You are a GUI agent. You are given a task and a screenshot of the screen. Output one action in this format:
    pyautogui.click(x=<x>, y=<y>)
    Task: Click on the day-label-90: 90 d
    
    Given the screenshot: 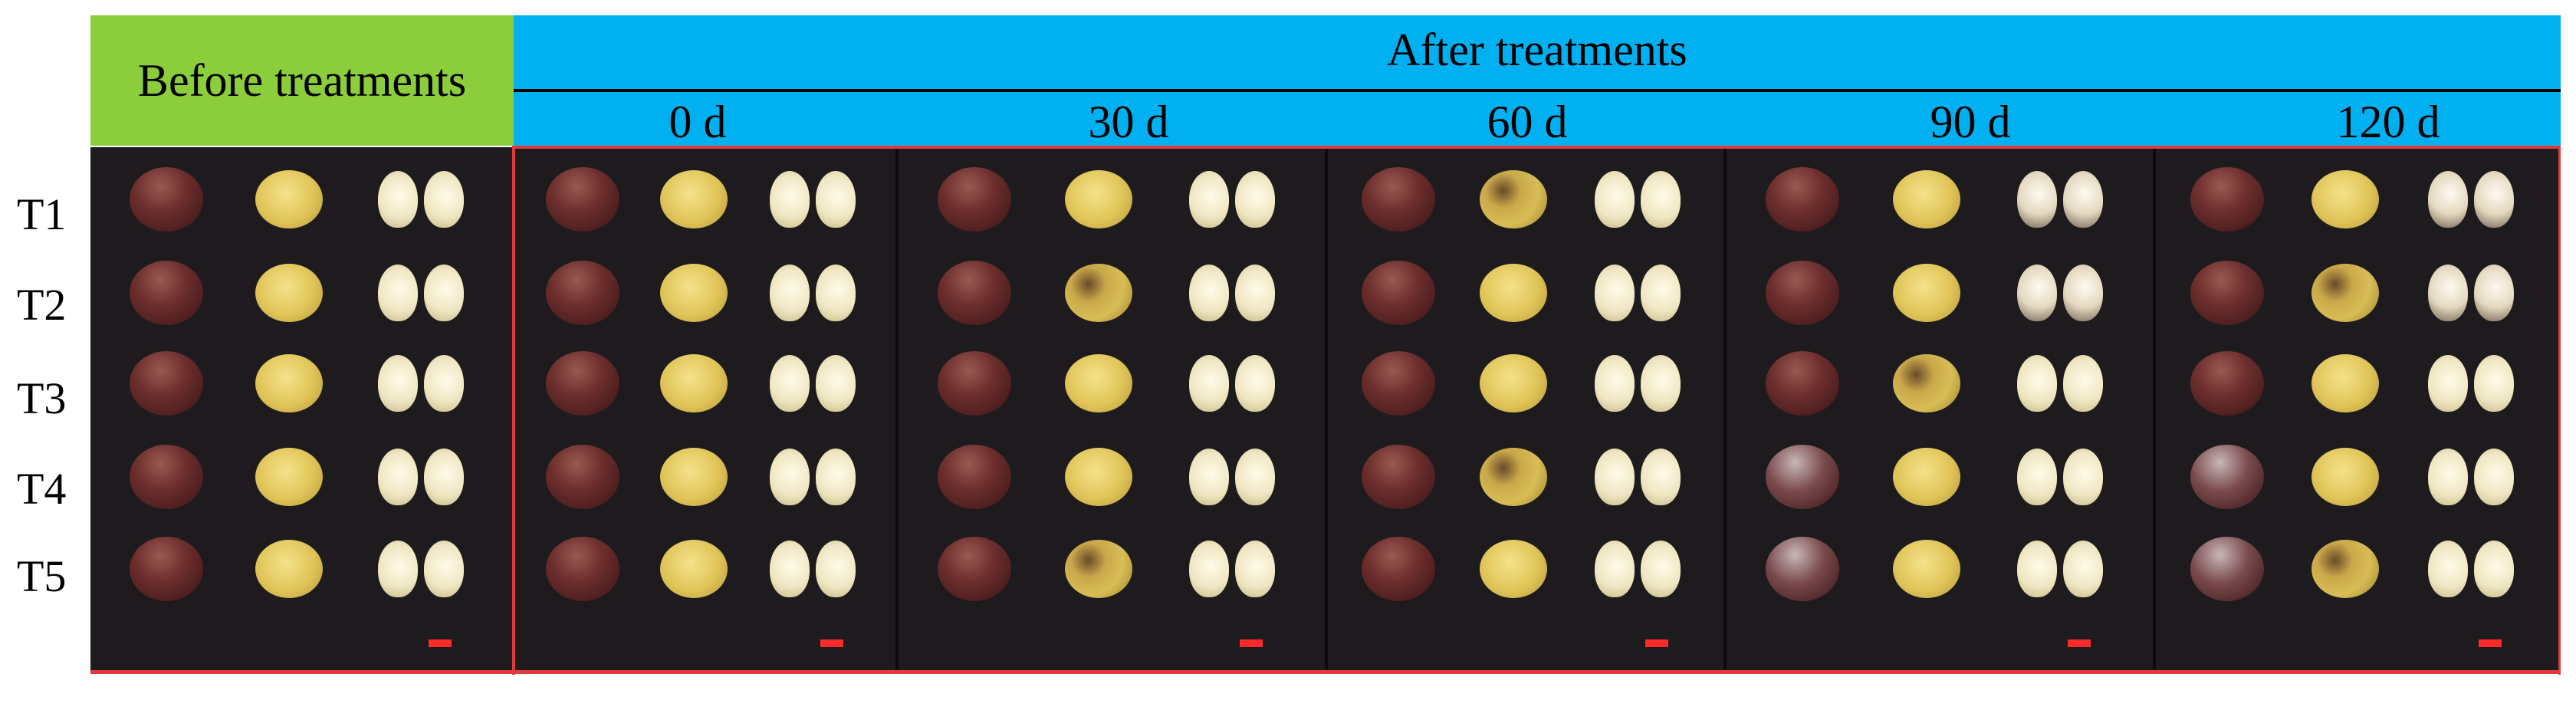 What is the action you would take?
    pyautogui.click(x=1971, y=122)
    